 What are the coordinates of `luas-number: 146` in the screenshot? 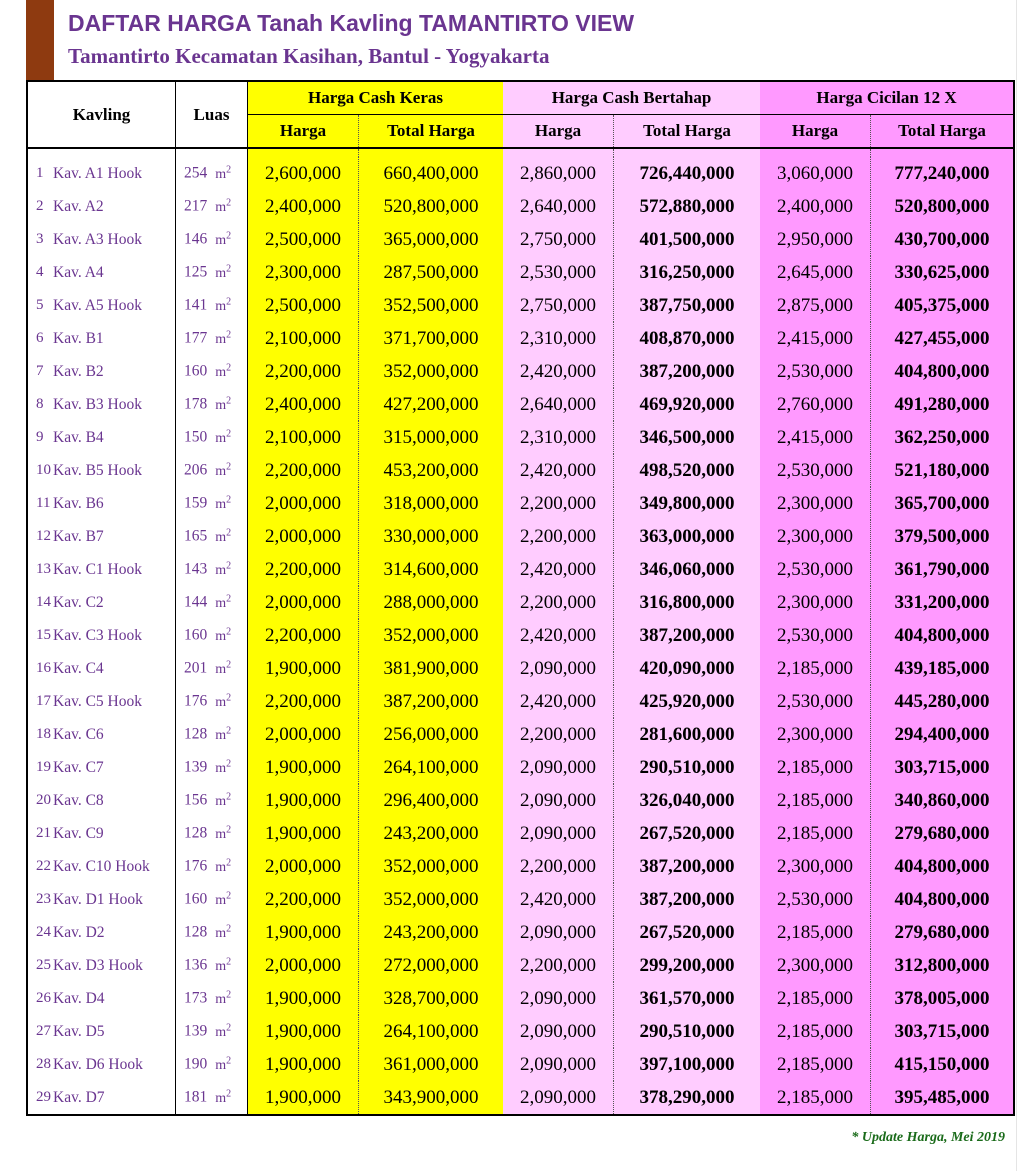 It's located at (196, 239).